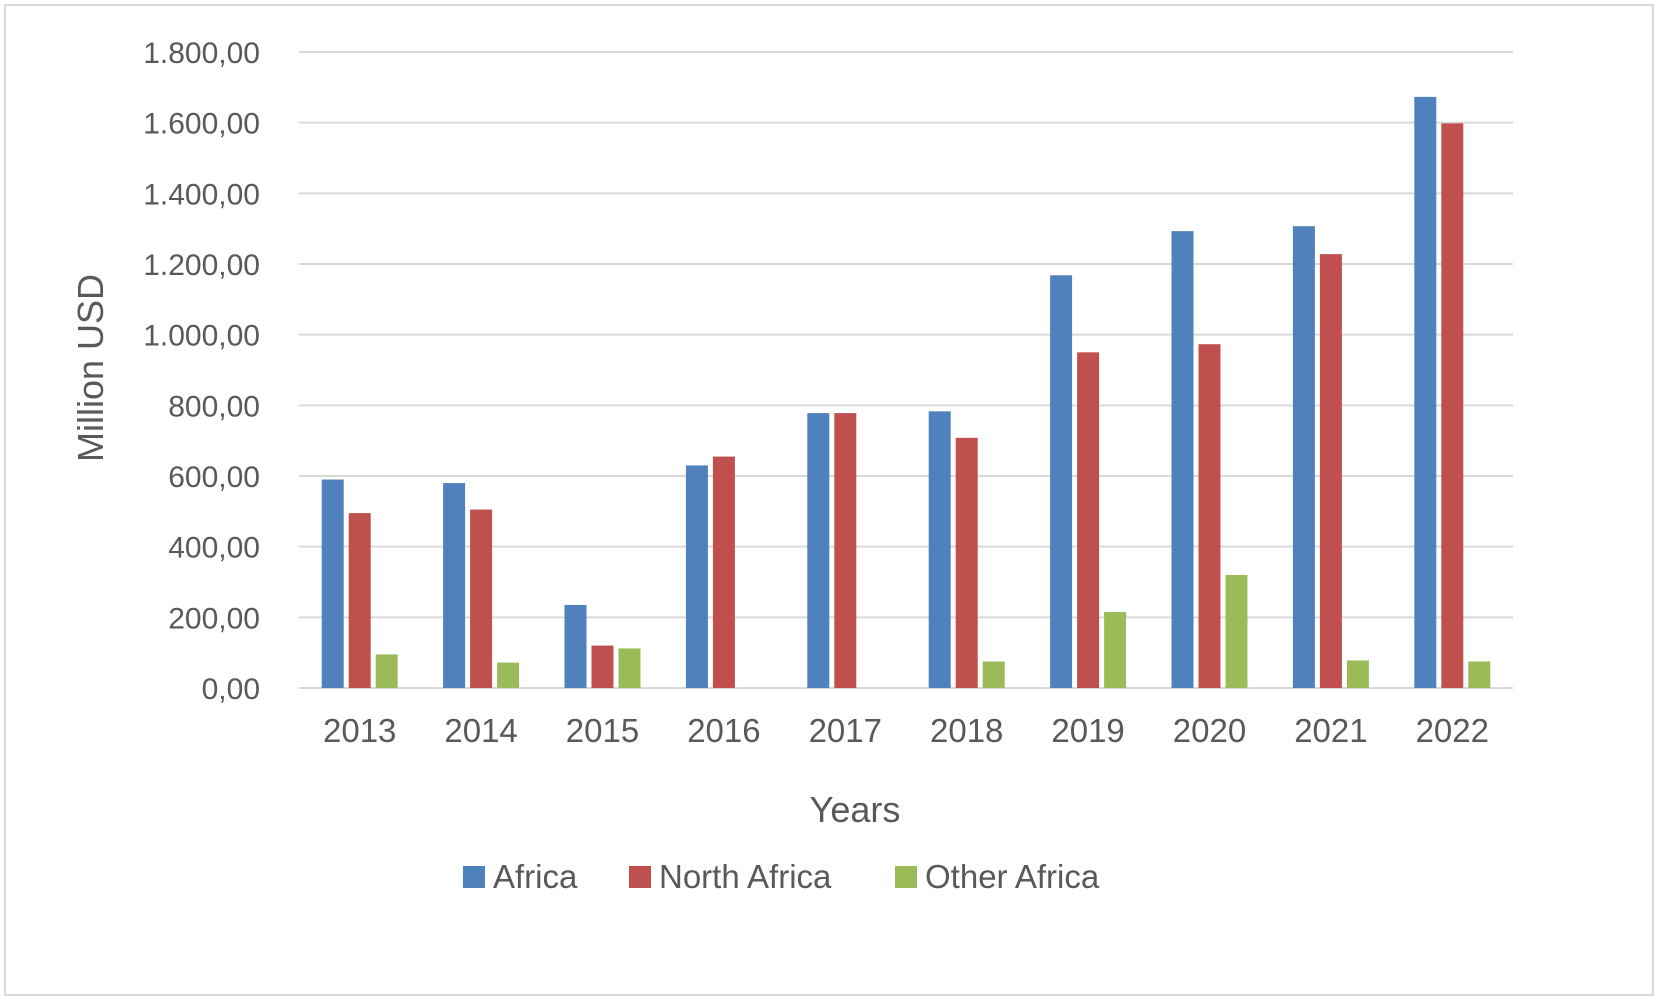 The height and width of the screenshot is (1003, 1663). Describe the element at coordinates (359, 600) in the screenshot. I see `bar-north-africa-2013` at that location.